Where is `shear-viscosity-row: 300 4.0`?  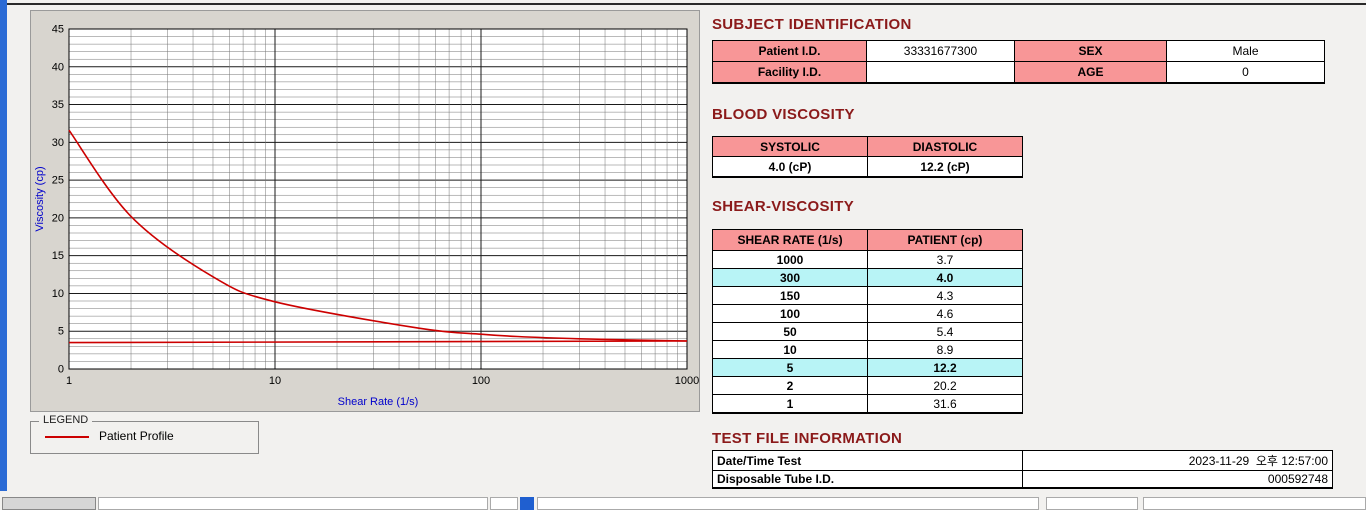
shear-viscosity-row: 300 4.0 is located at coordinates (867, 277).